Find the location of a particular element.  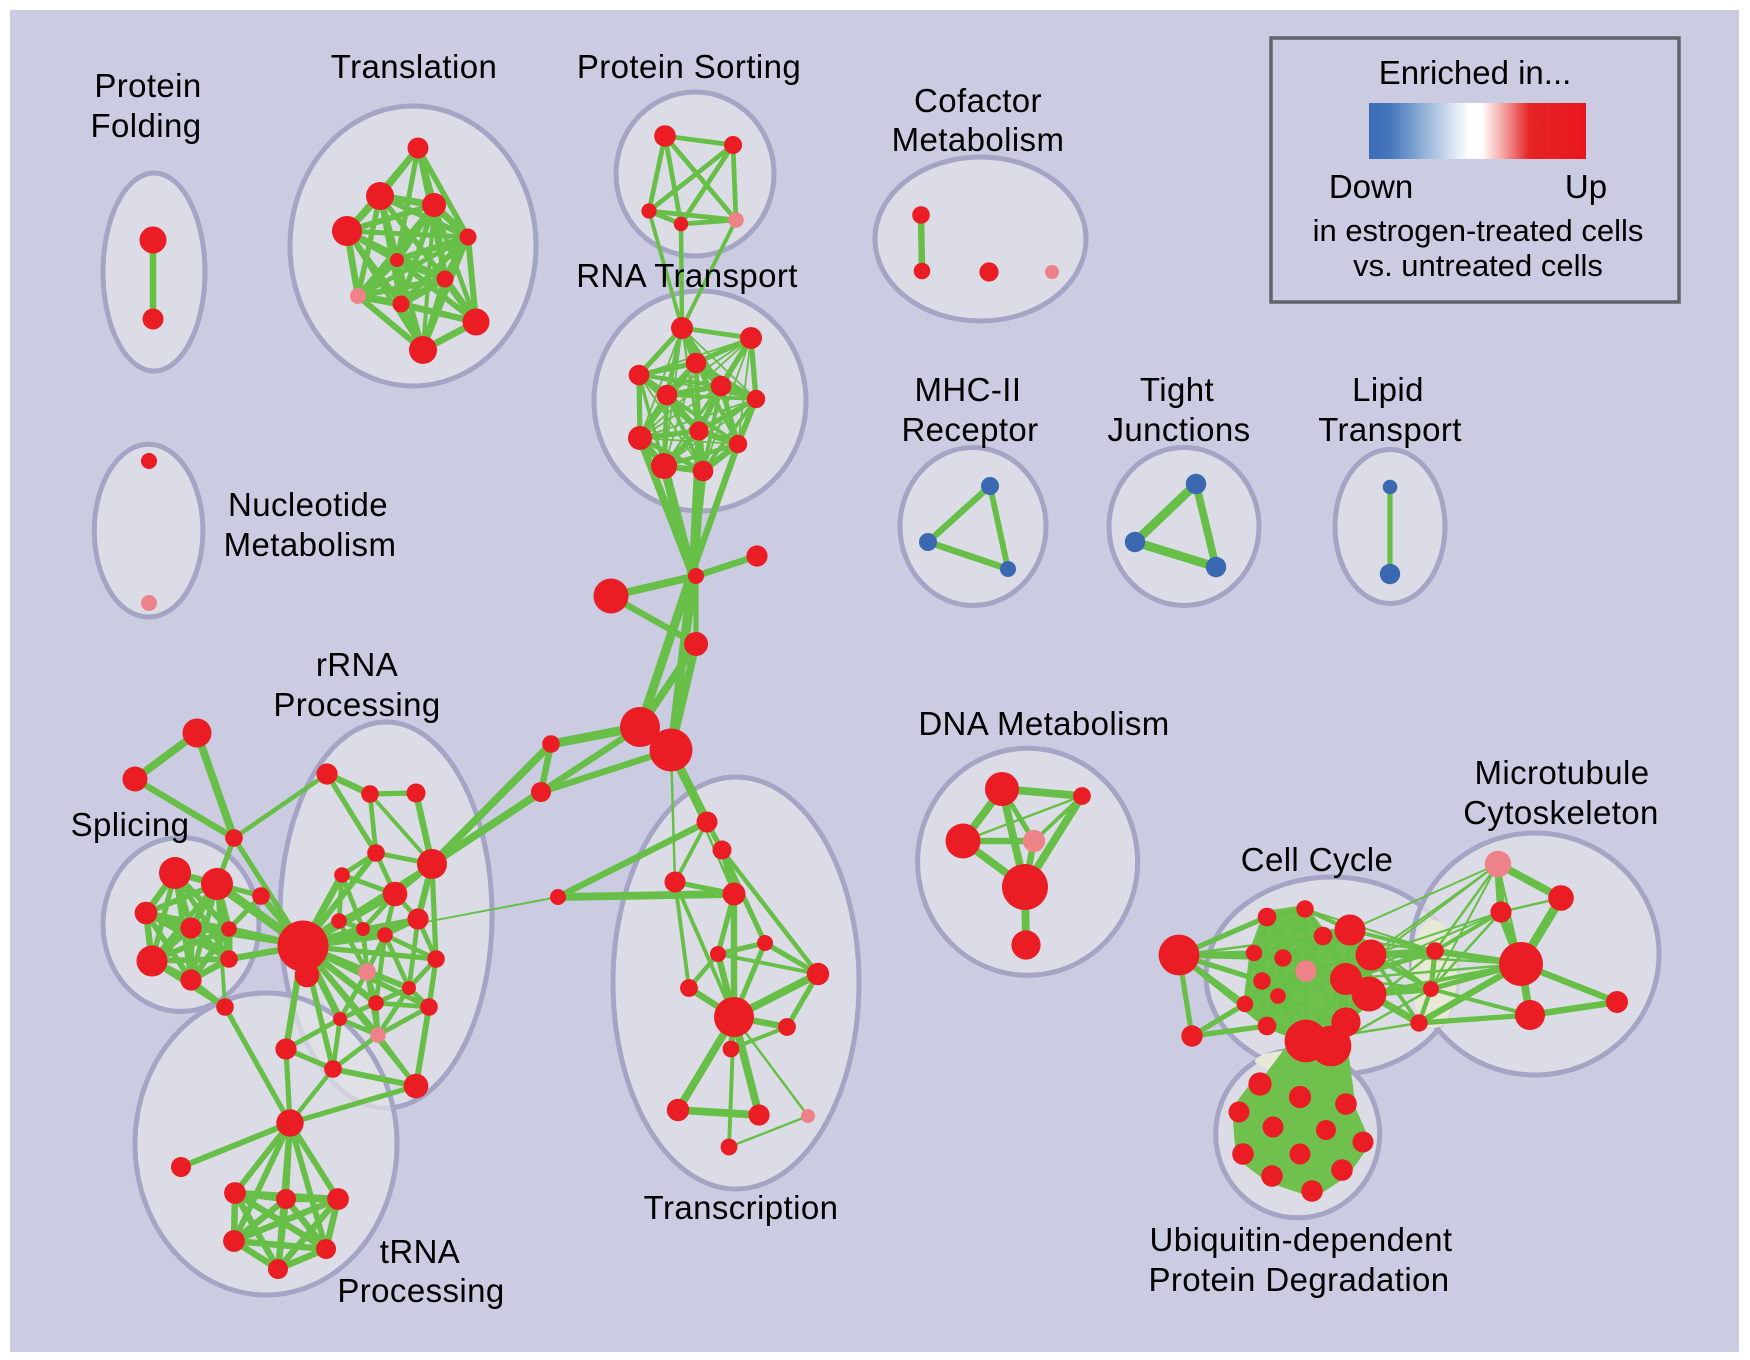

svg-text: Splicing is located at coordinates (130, 824).